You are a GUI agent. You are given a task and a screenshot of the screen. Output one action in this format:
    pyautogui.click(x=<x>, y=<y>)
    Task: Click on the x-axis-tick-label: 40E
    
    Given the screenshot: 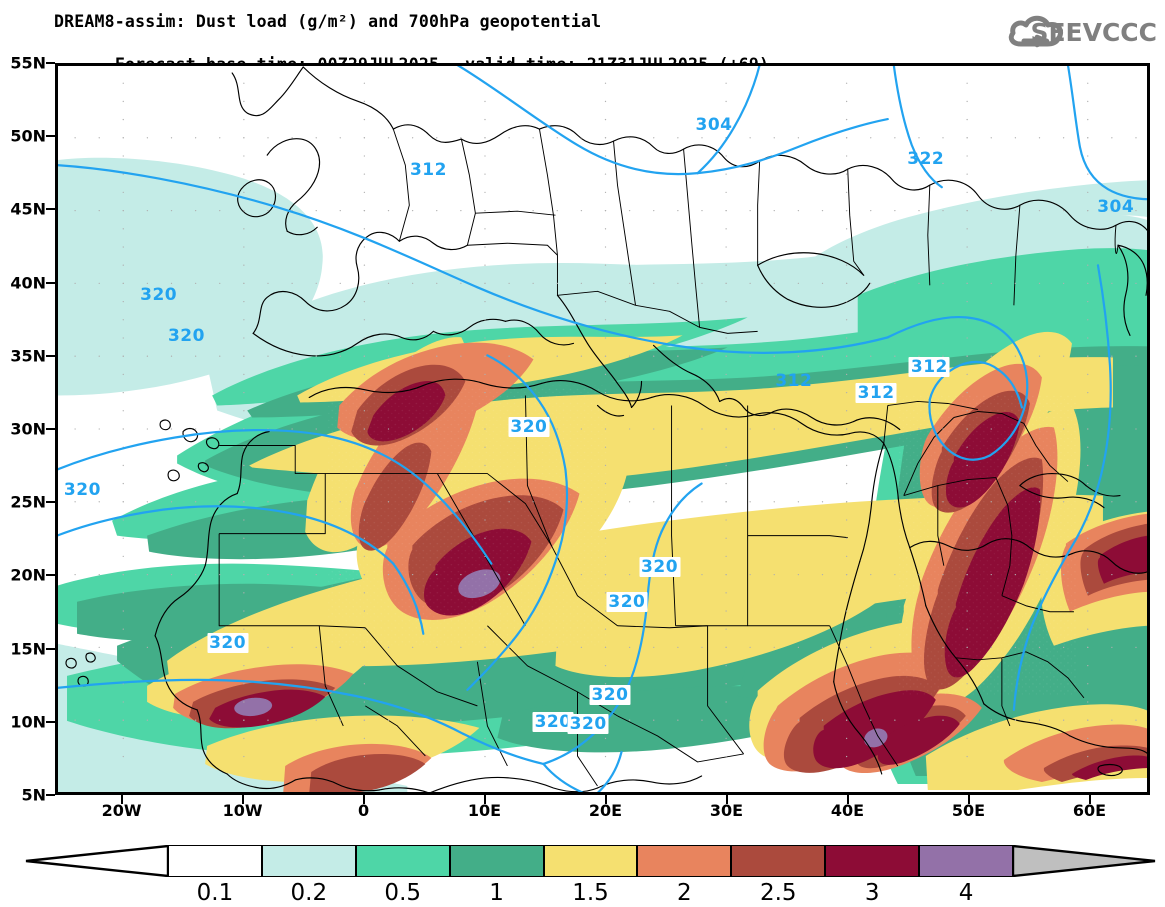 What is the action you would take?
    pyautogui.click(x=847, y=810)
    